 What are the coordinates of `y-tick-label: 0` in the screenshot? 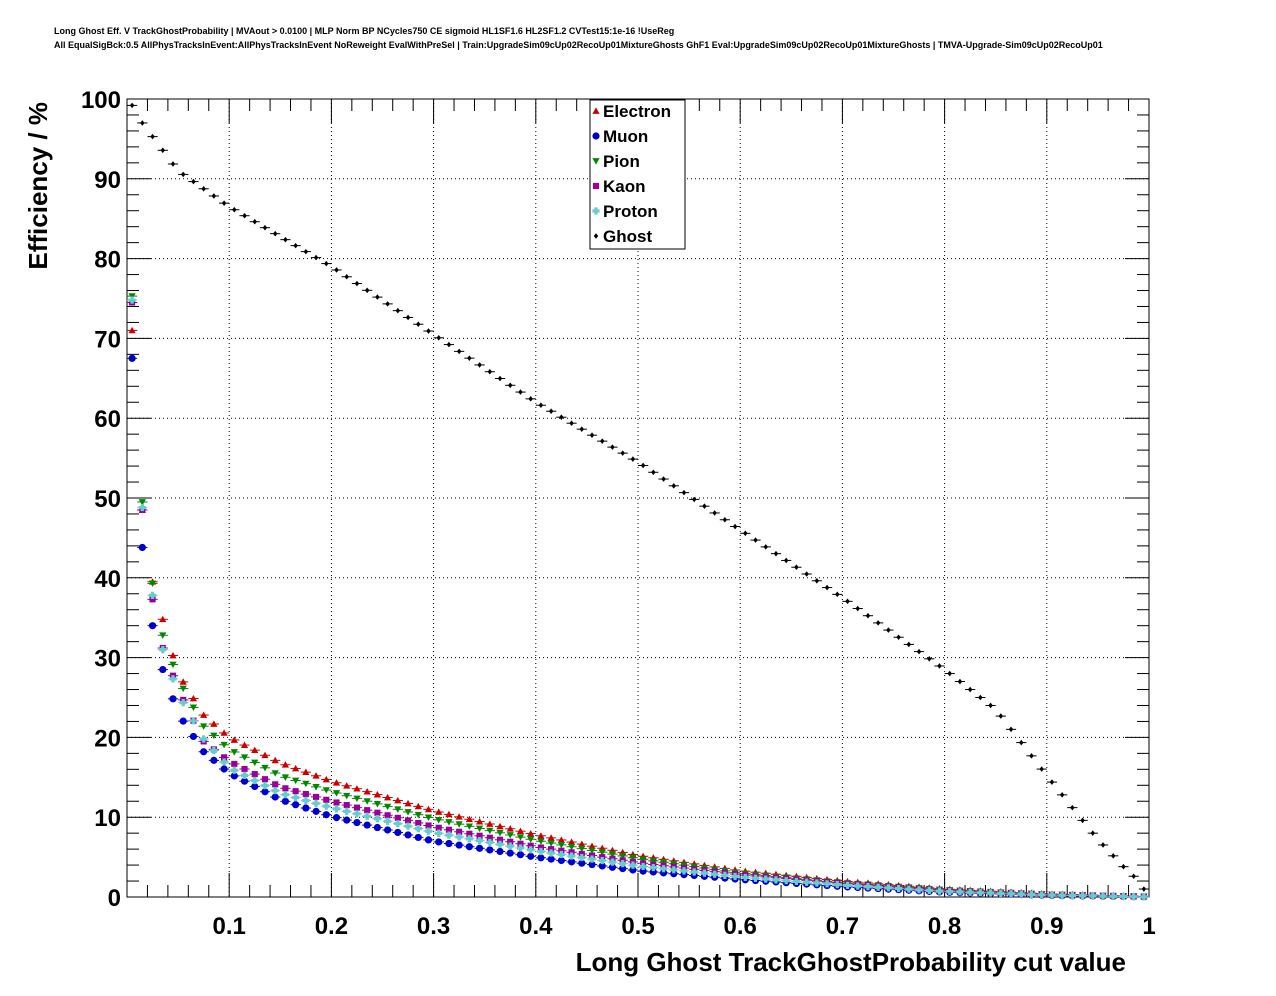 It's located at (114, 898).